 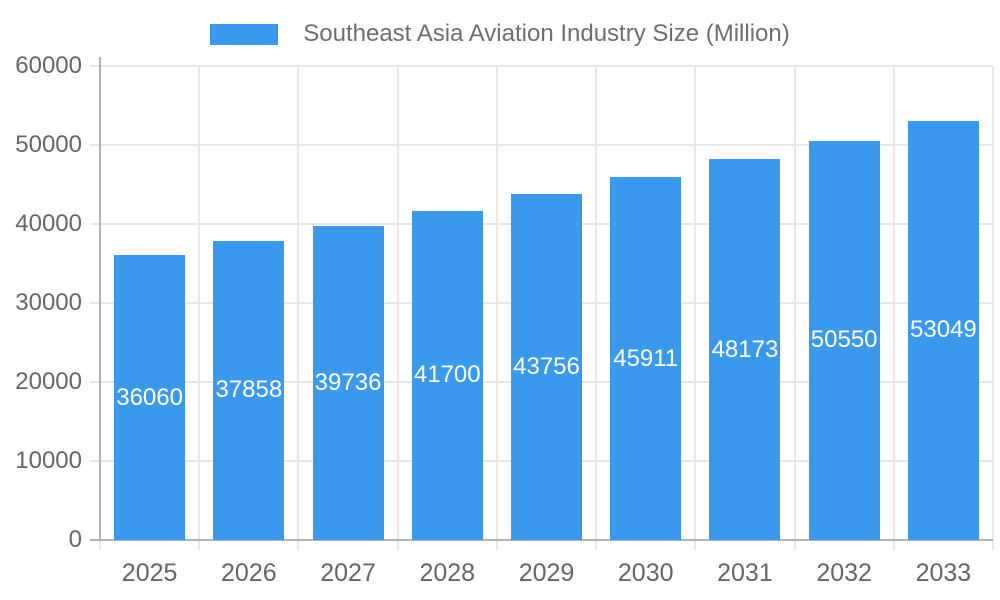 What do you see at coordinates (244, 34) in the screenshot?
I see `legend-swatch-icon` at bounding box center [244, 34].